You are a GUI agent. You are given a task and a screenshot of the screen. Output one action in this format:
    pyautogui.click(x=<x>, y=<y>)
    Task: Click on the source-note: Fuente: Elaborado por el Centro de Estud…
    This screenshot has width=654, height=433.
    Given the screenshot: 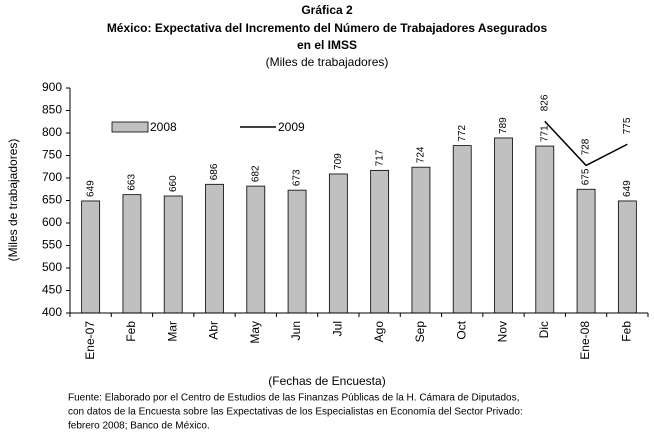 What is the action you would take?
    pyautogui.click(x=293, y=398)
    